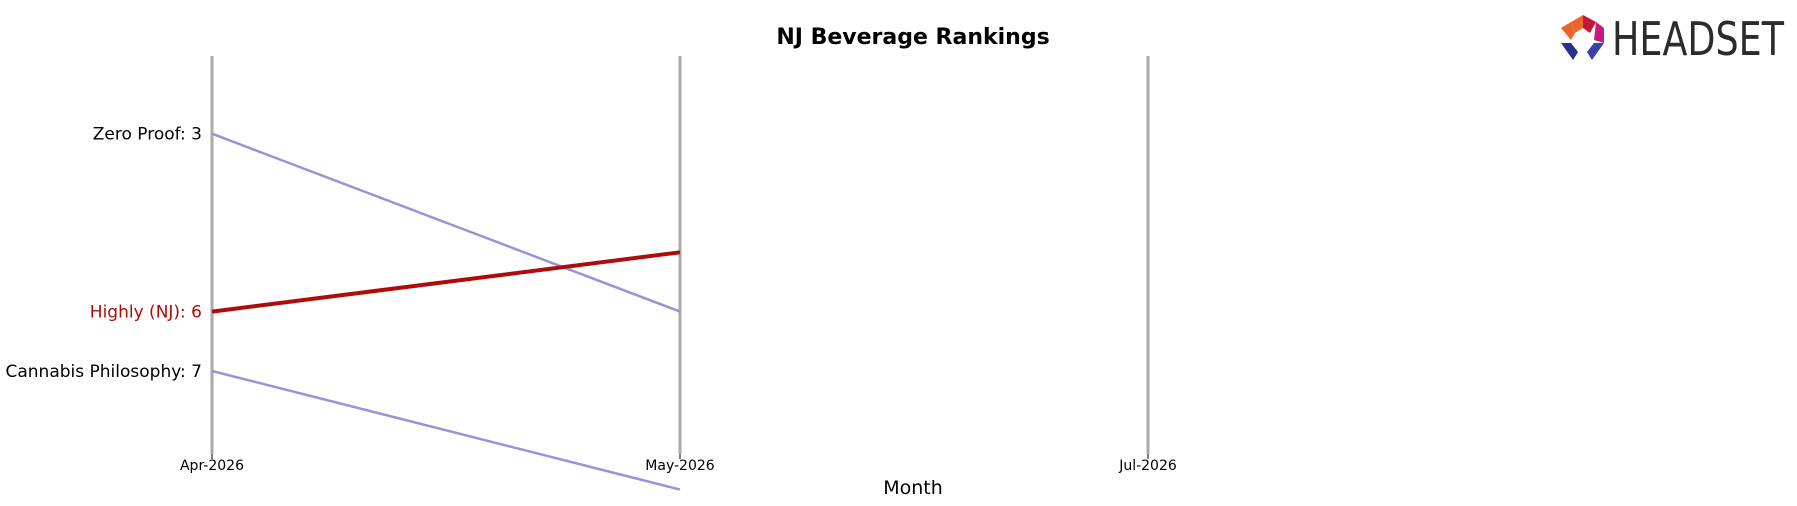 Image resolution: width=1797 pixels, height=506 pixels. What do you see at coordinates (446, 222) in the screenshot?
I see `series-line-zero-proof` at bounding box center [446, 222].